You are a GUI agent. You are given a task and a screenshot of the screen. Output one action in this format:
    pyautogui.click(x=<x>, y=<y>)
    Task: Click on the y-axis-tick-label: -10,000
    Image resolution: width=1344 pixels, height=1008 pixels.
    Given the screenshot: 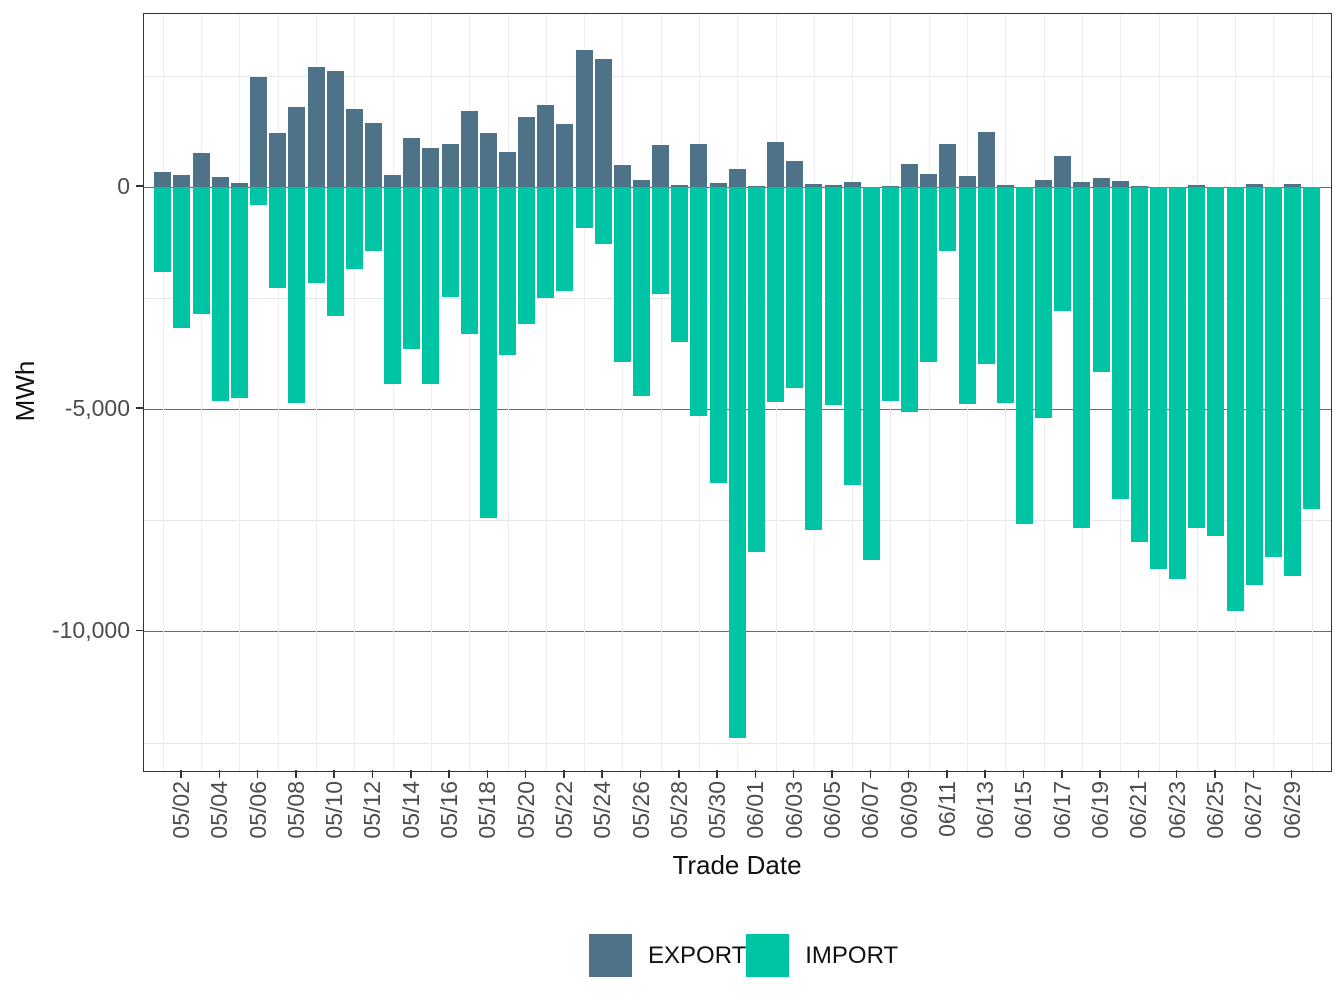 What is the action you would take?
    pyautogui.click(x=90, y=630)
    